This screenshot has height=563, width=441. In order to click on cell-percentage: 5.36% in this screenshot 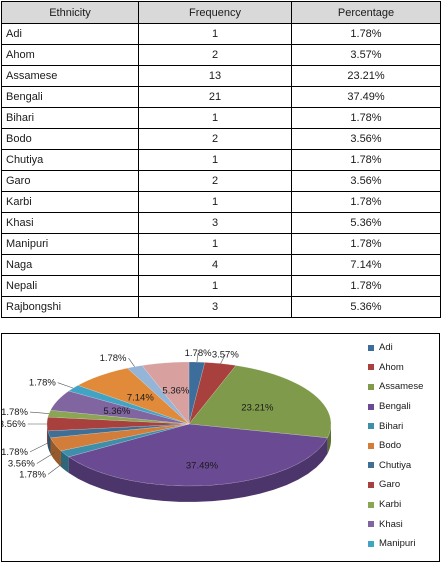, I will do `click(366, 223)`.